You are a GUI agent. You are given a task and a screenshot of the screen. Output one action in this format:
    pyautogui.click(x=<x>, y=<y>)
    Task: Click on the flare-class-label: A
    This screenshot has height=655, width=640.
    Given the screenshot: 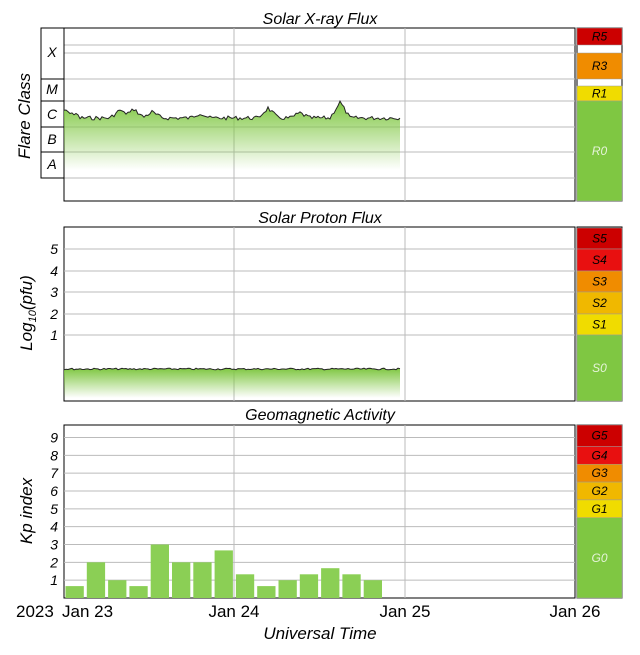 What is the action you would take?
    pyautogui.click(x=51, y=164)
    